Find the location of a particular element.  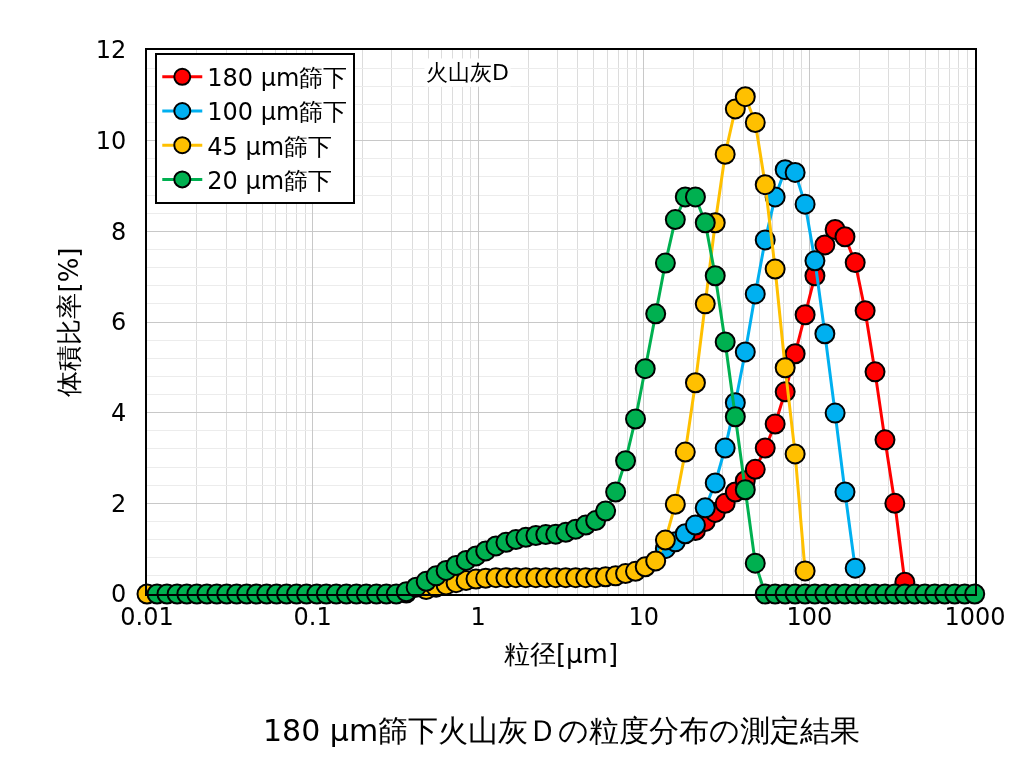

legend-label: 20 μm篩下 is located at coordinates (270, 180).